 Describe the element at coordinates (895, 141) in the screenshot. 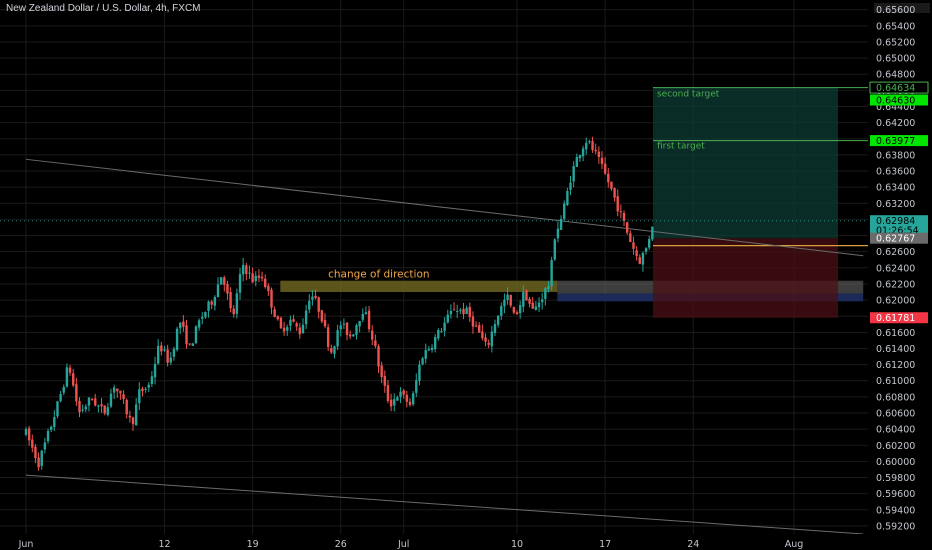

I see `price-tag-label: 0.63977` at that location.